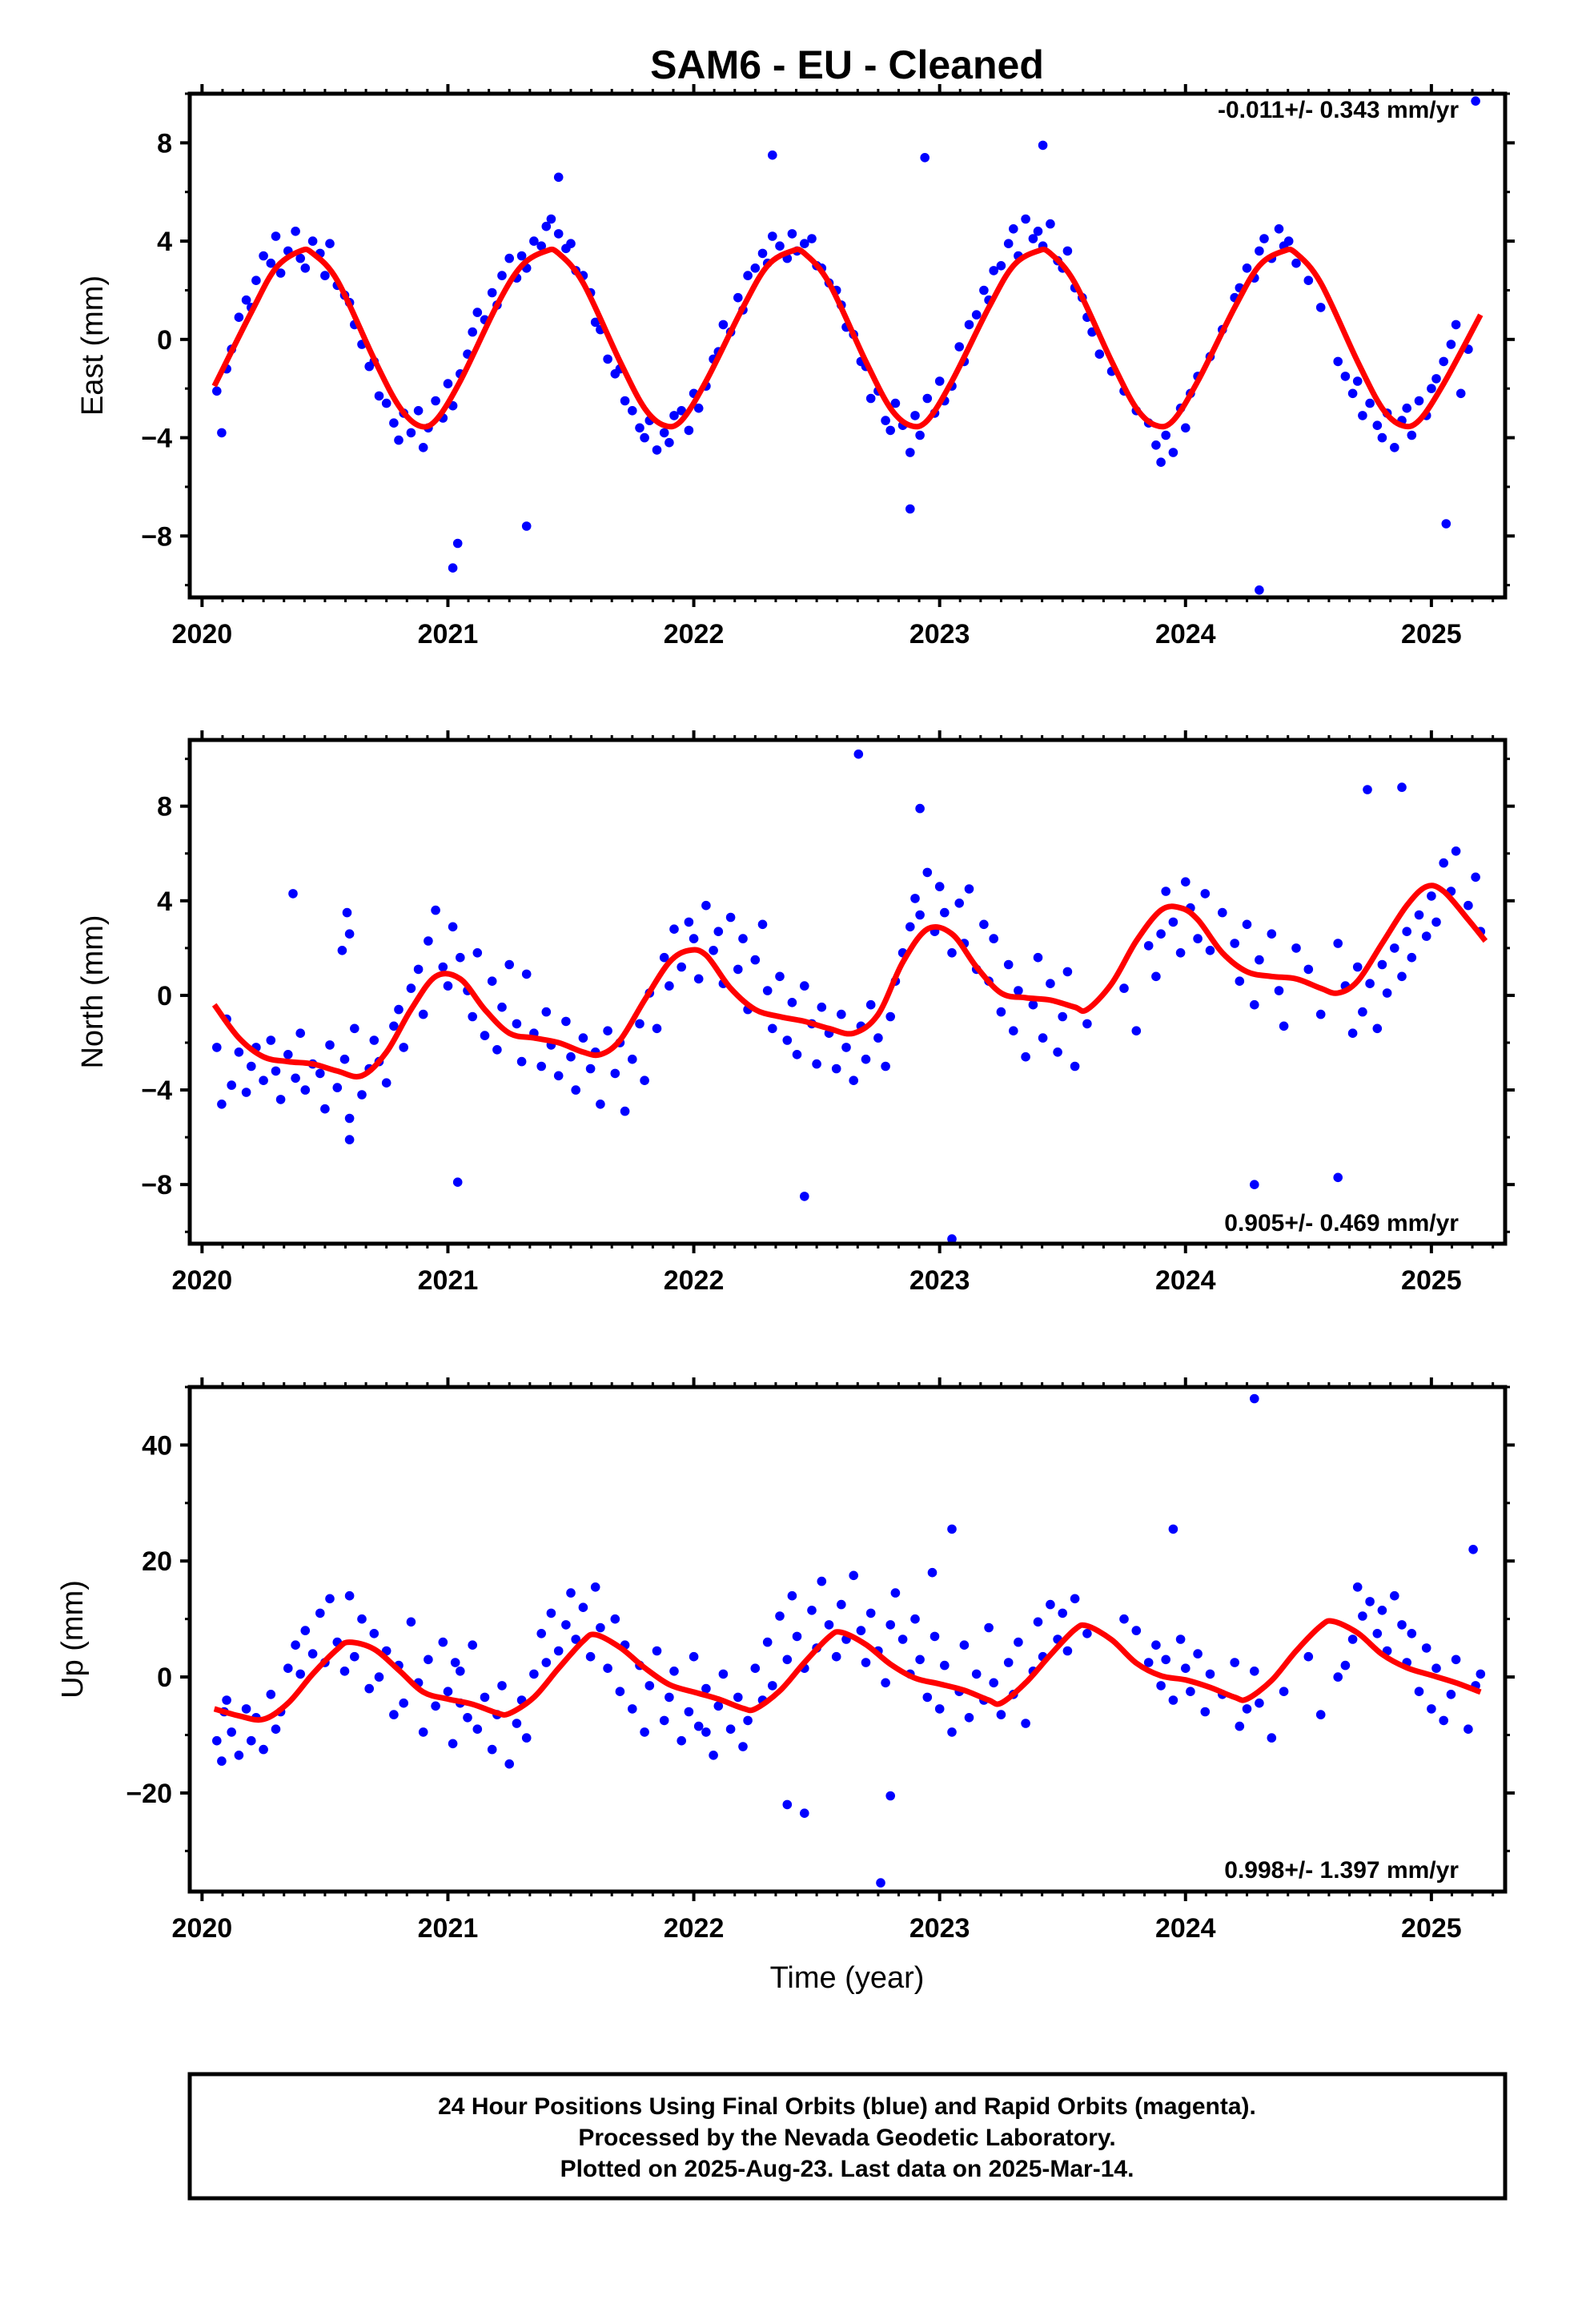 This screenshot has height=2324, width=1582. Describe the element at coordinates (448, 634) in the screenshot. I see `east-x-tick-label: 2021` at that location.